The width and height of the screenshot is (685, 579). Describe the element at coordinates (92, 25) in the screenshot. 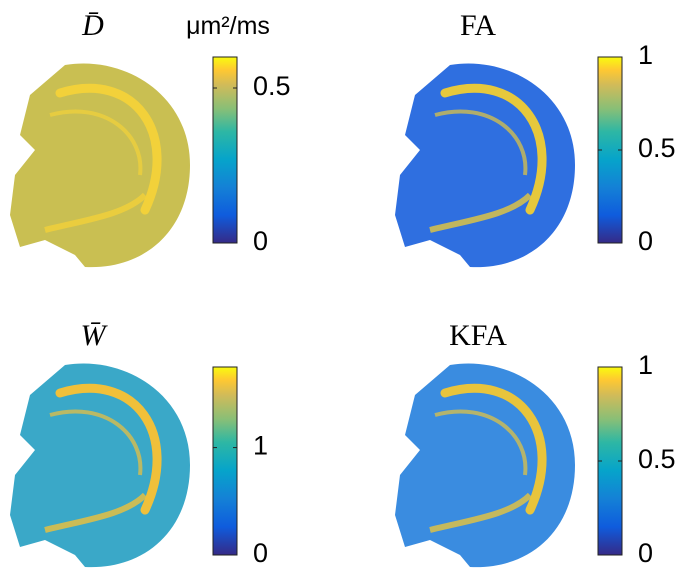

I see `panel-title: D̄` at that location.